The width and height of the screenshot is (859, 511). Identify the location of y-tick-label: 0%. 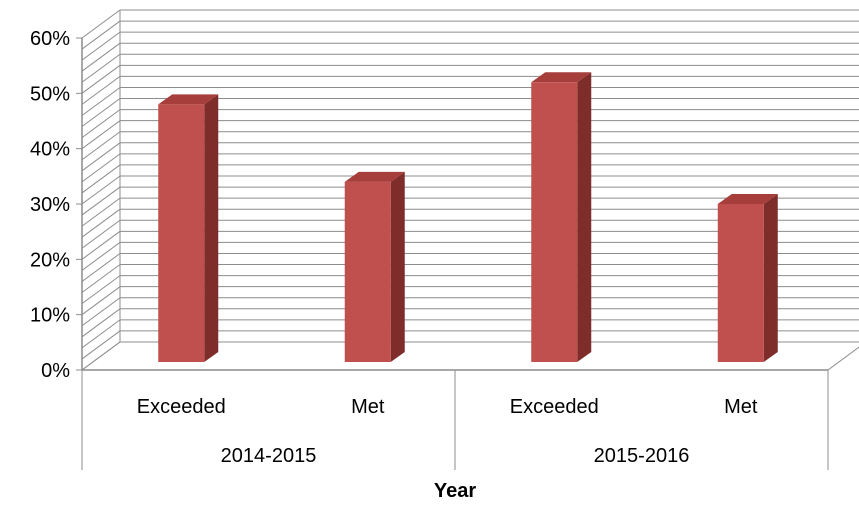
(55, 371).